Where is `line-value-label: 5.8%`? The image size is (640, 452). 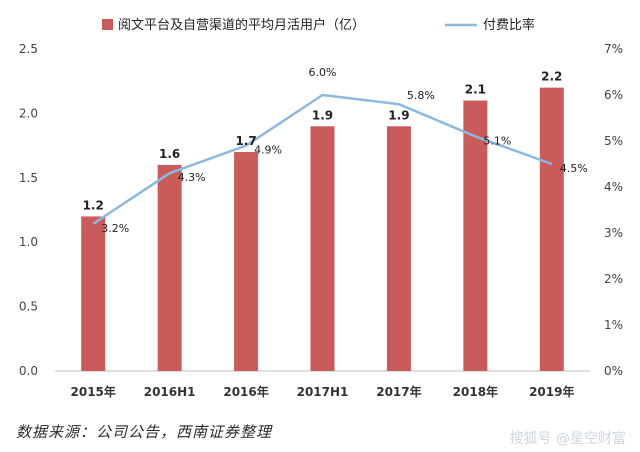 line-value-label: 5.8% is located at coordinates (421, 95).